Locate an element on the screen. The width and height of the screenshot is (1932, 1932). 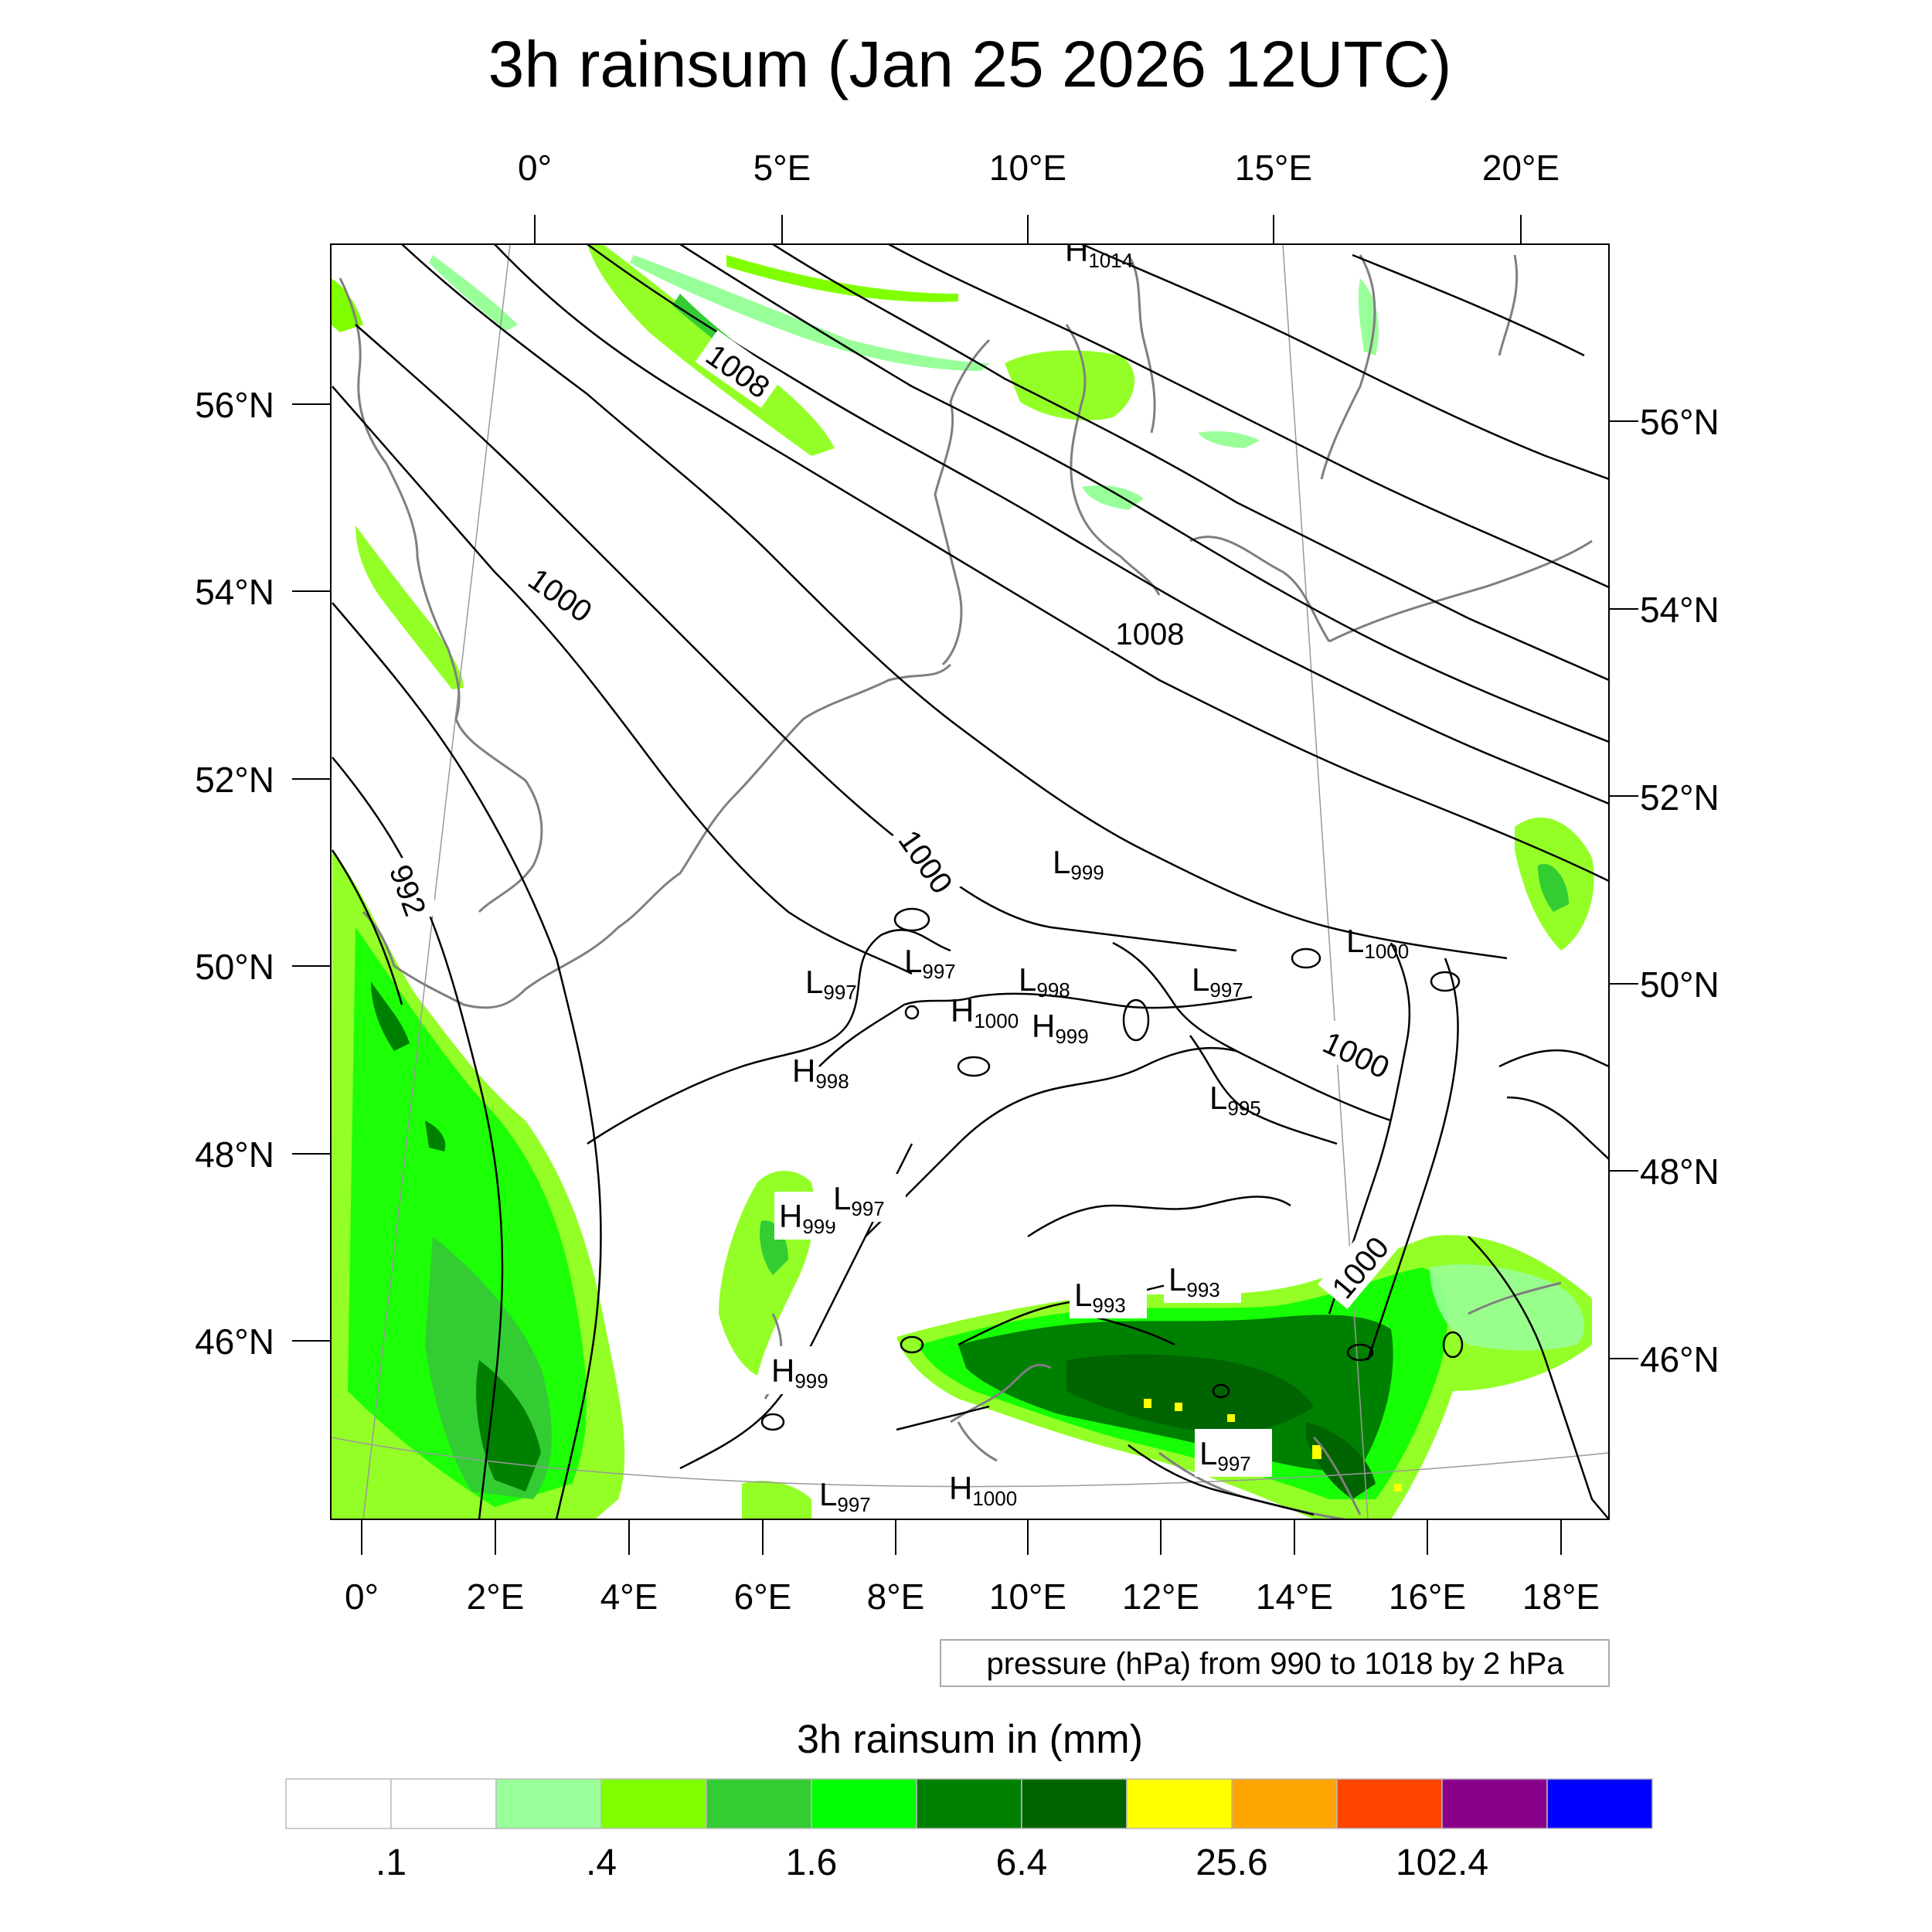
top-lon-label: 20°E is located at coordinates (1521, 168).